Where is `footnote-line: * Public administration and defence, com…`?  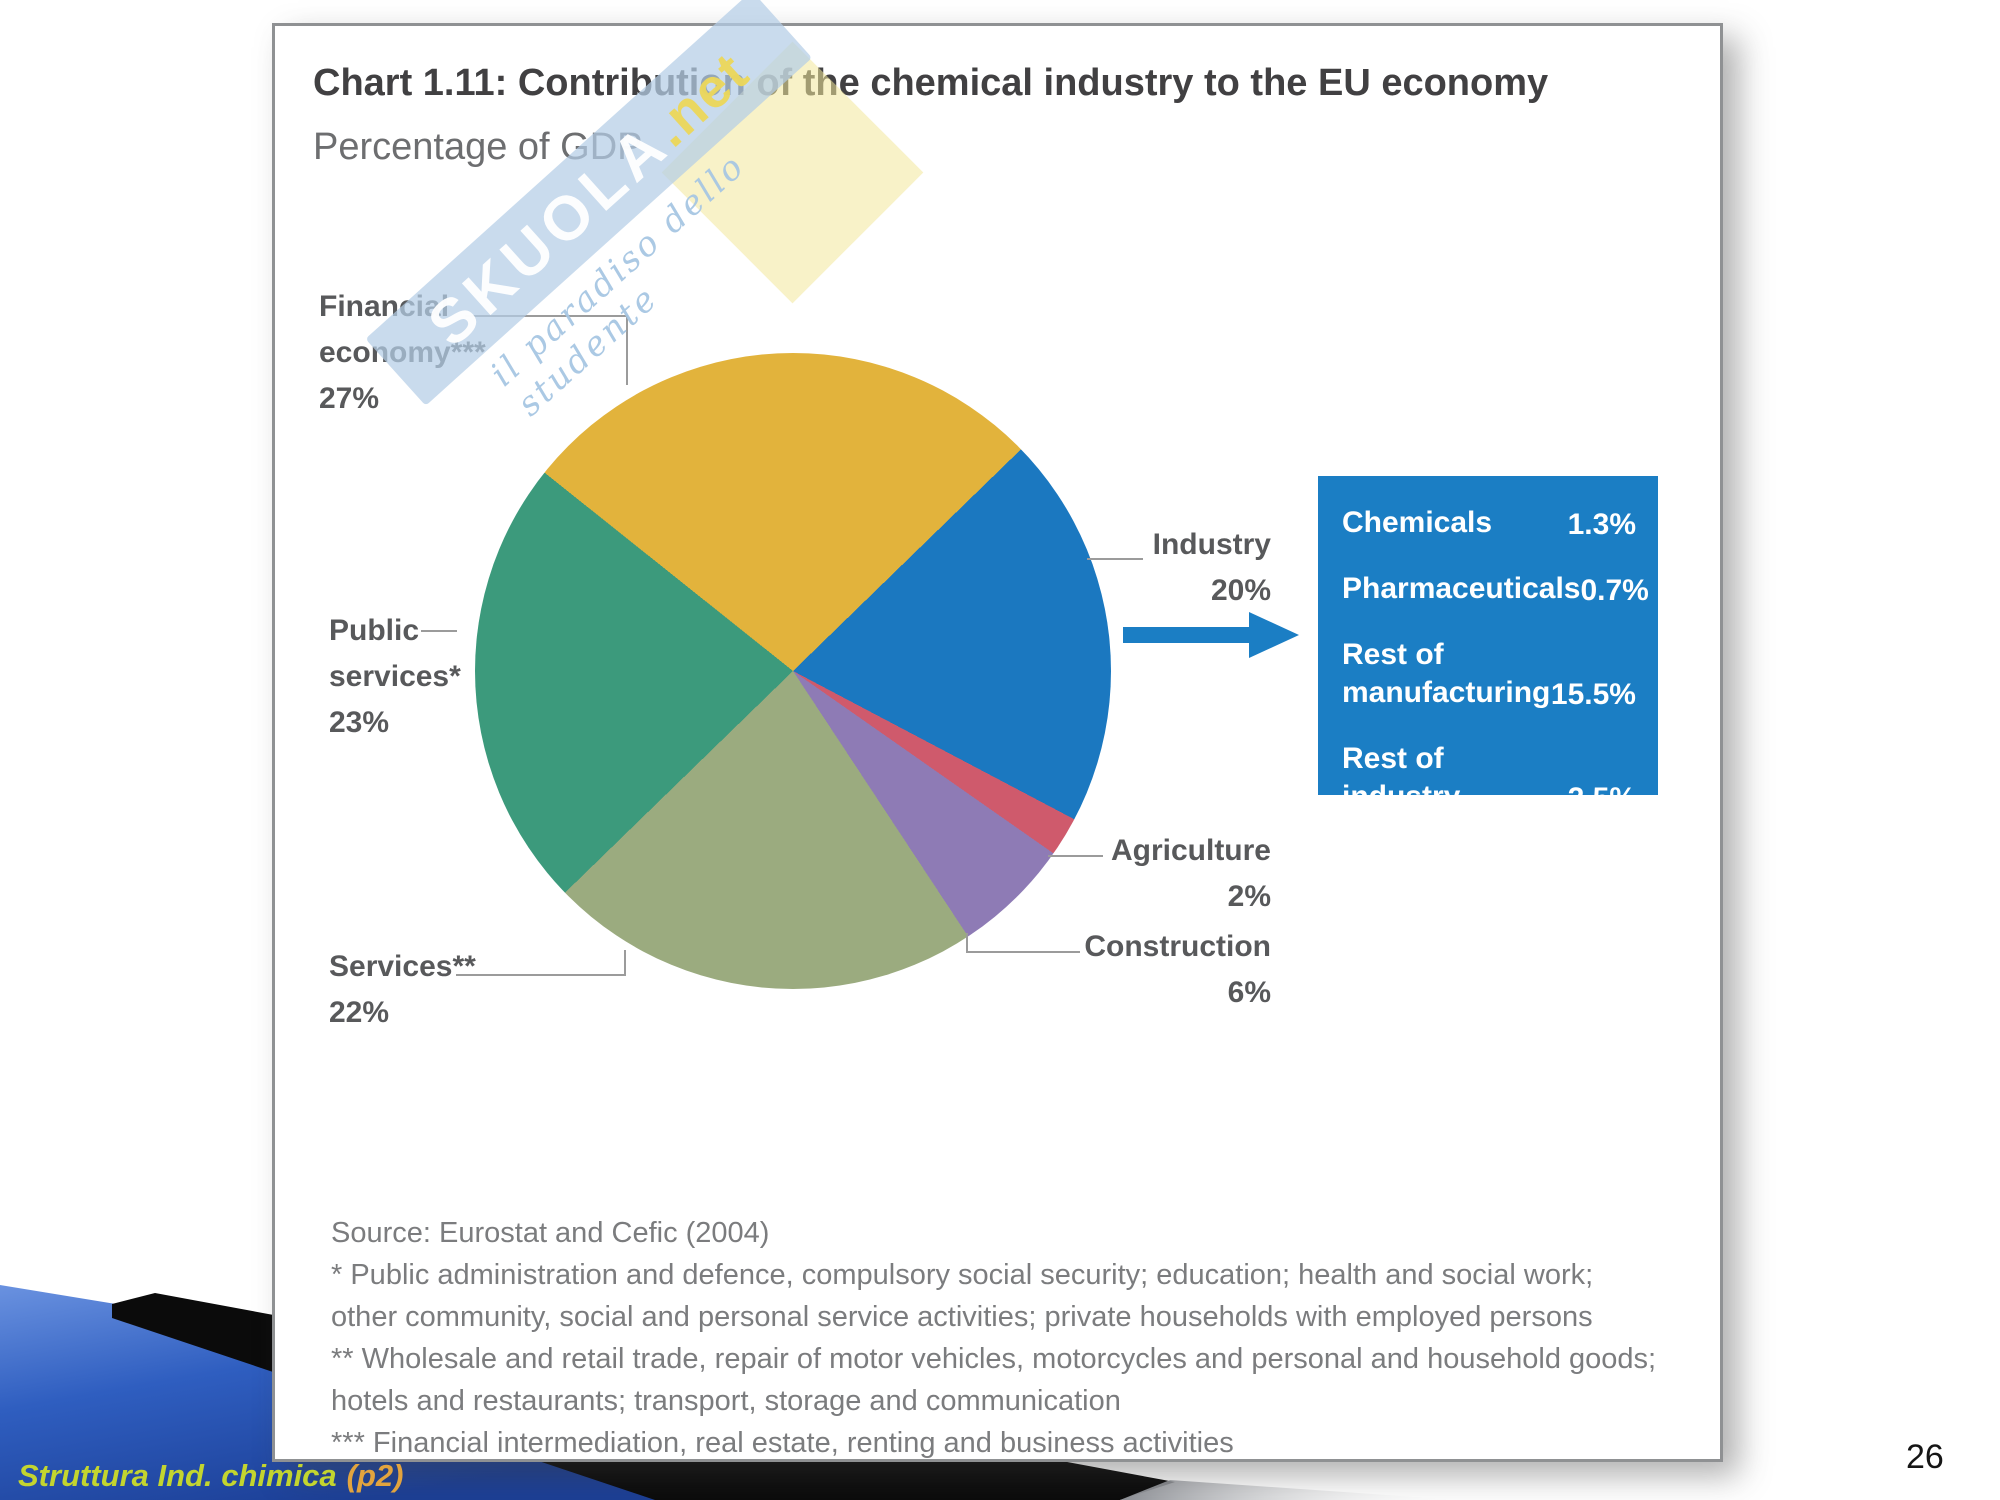
footnote-line: * Public administration and defence, com… is located at coordinates (962, 1275).